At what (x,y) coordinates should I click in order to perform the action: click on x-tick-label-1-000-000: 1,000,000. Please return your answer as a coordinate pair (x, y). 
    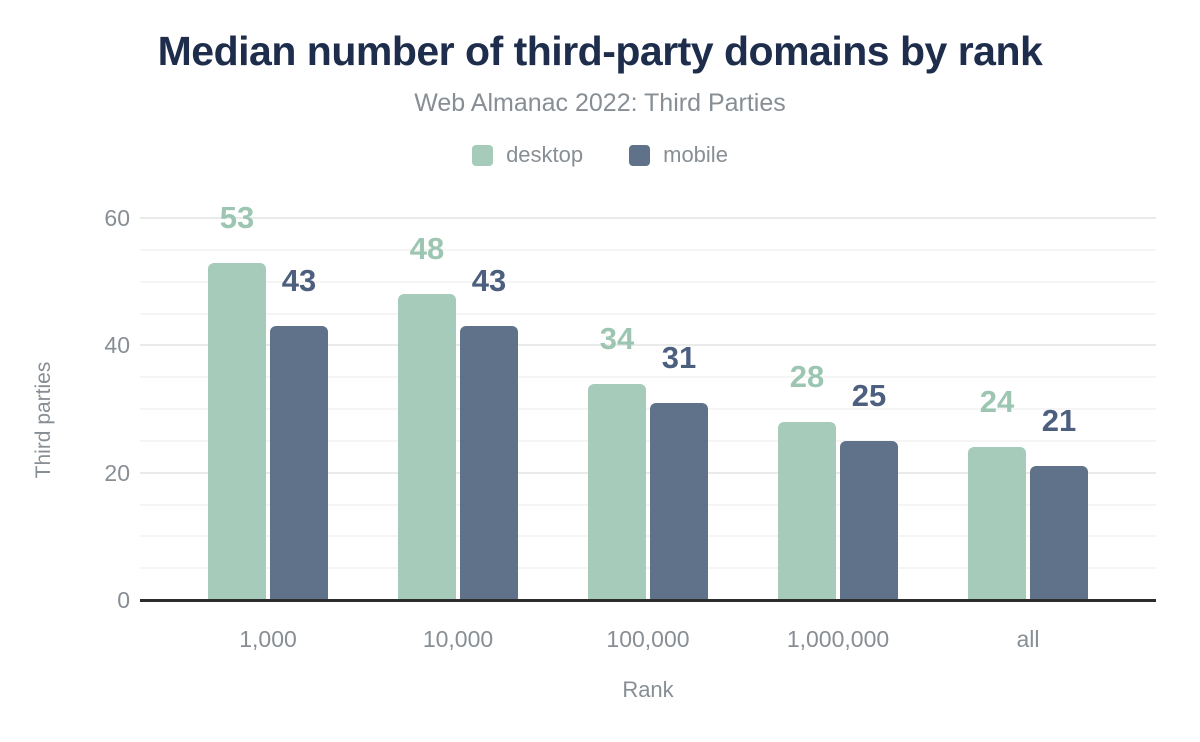
    Looking at the image, I should click on (838, 639).